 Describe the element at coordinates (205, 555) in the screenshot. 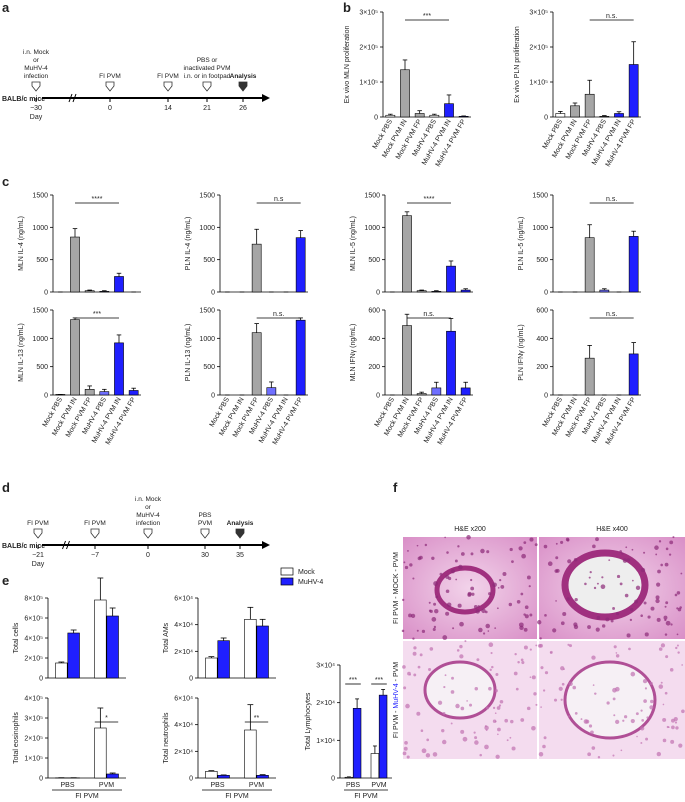

I see `day-label: 30` at that location.